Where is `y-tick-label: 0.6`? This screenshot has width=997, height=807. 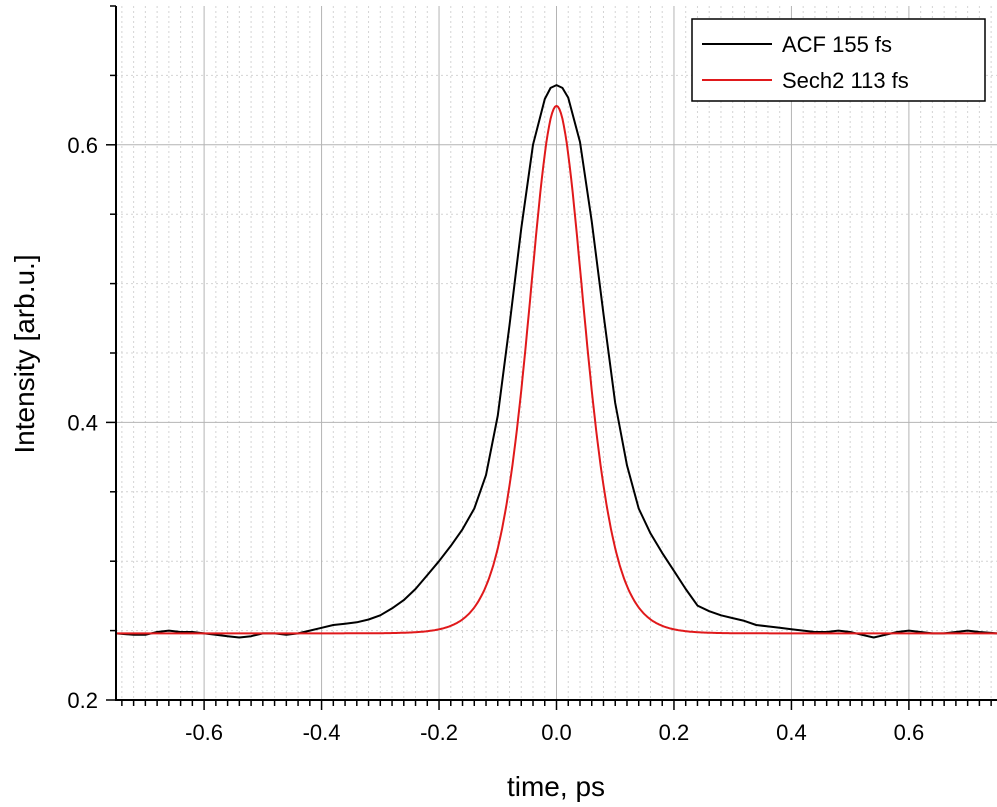 y-tick-label: 0.6 is located at coordinates (82, 145).